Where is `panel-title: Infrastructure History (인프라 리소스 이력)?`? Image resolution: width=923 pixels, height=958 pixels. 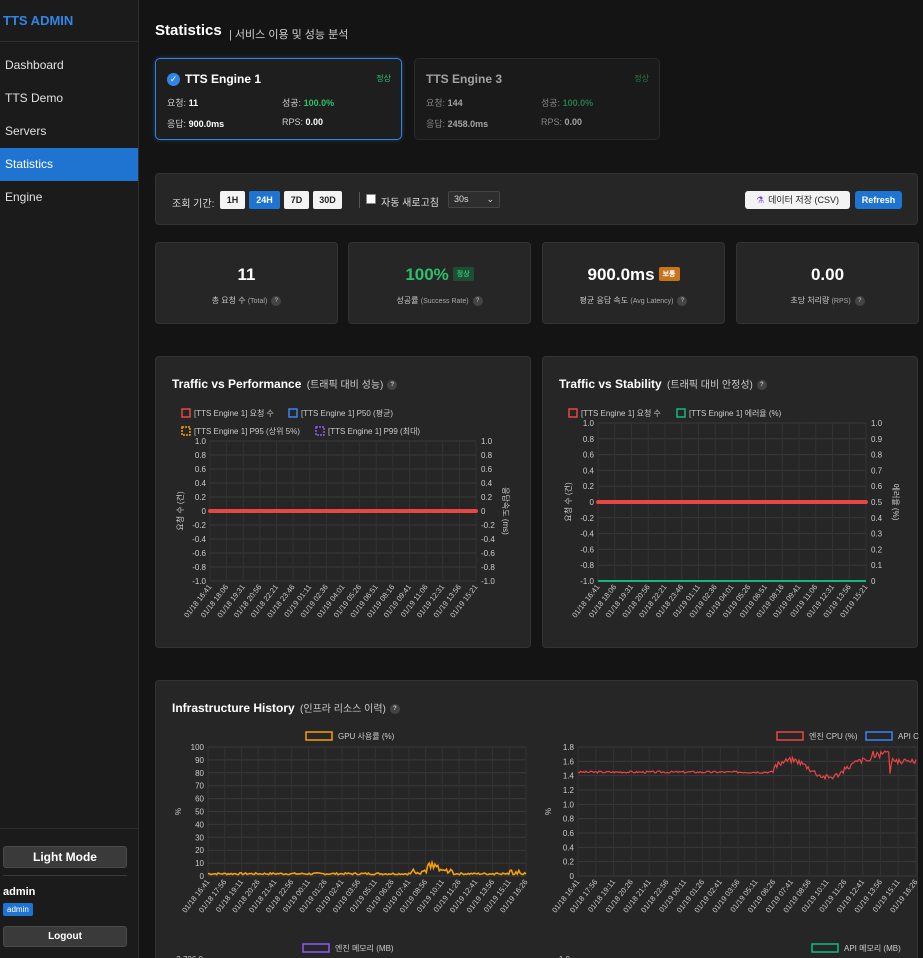
panel-title: Infrastructure History (인프라 리소스 이력)? is located at coordinates (286, 707).